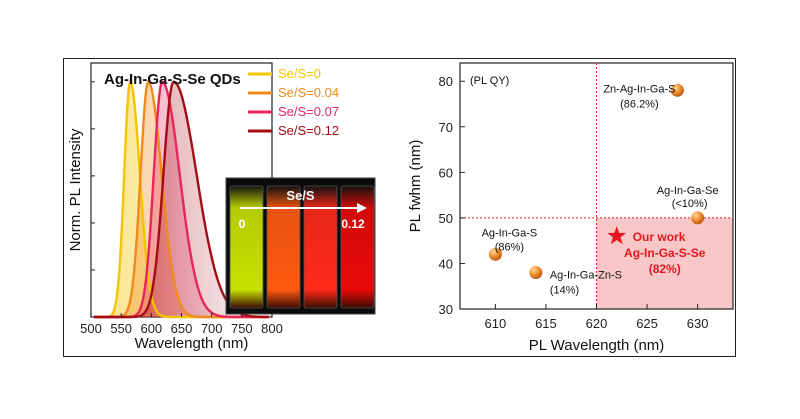  What do you see at coordinates (698, 323) in the screenshot?
I see `x-tick-label: 630` at bounding box center [698, 323].